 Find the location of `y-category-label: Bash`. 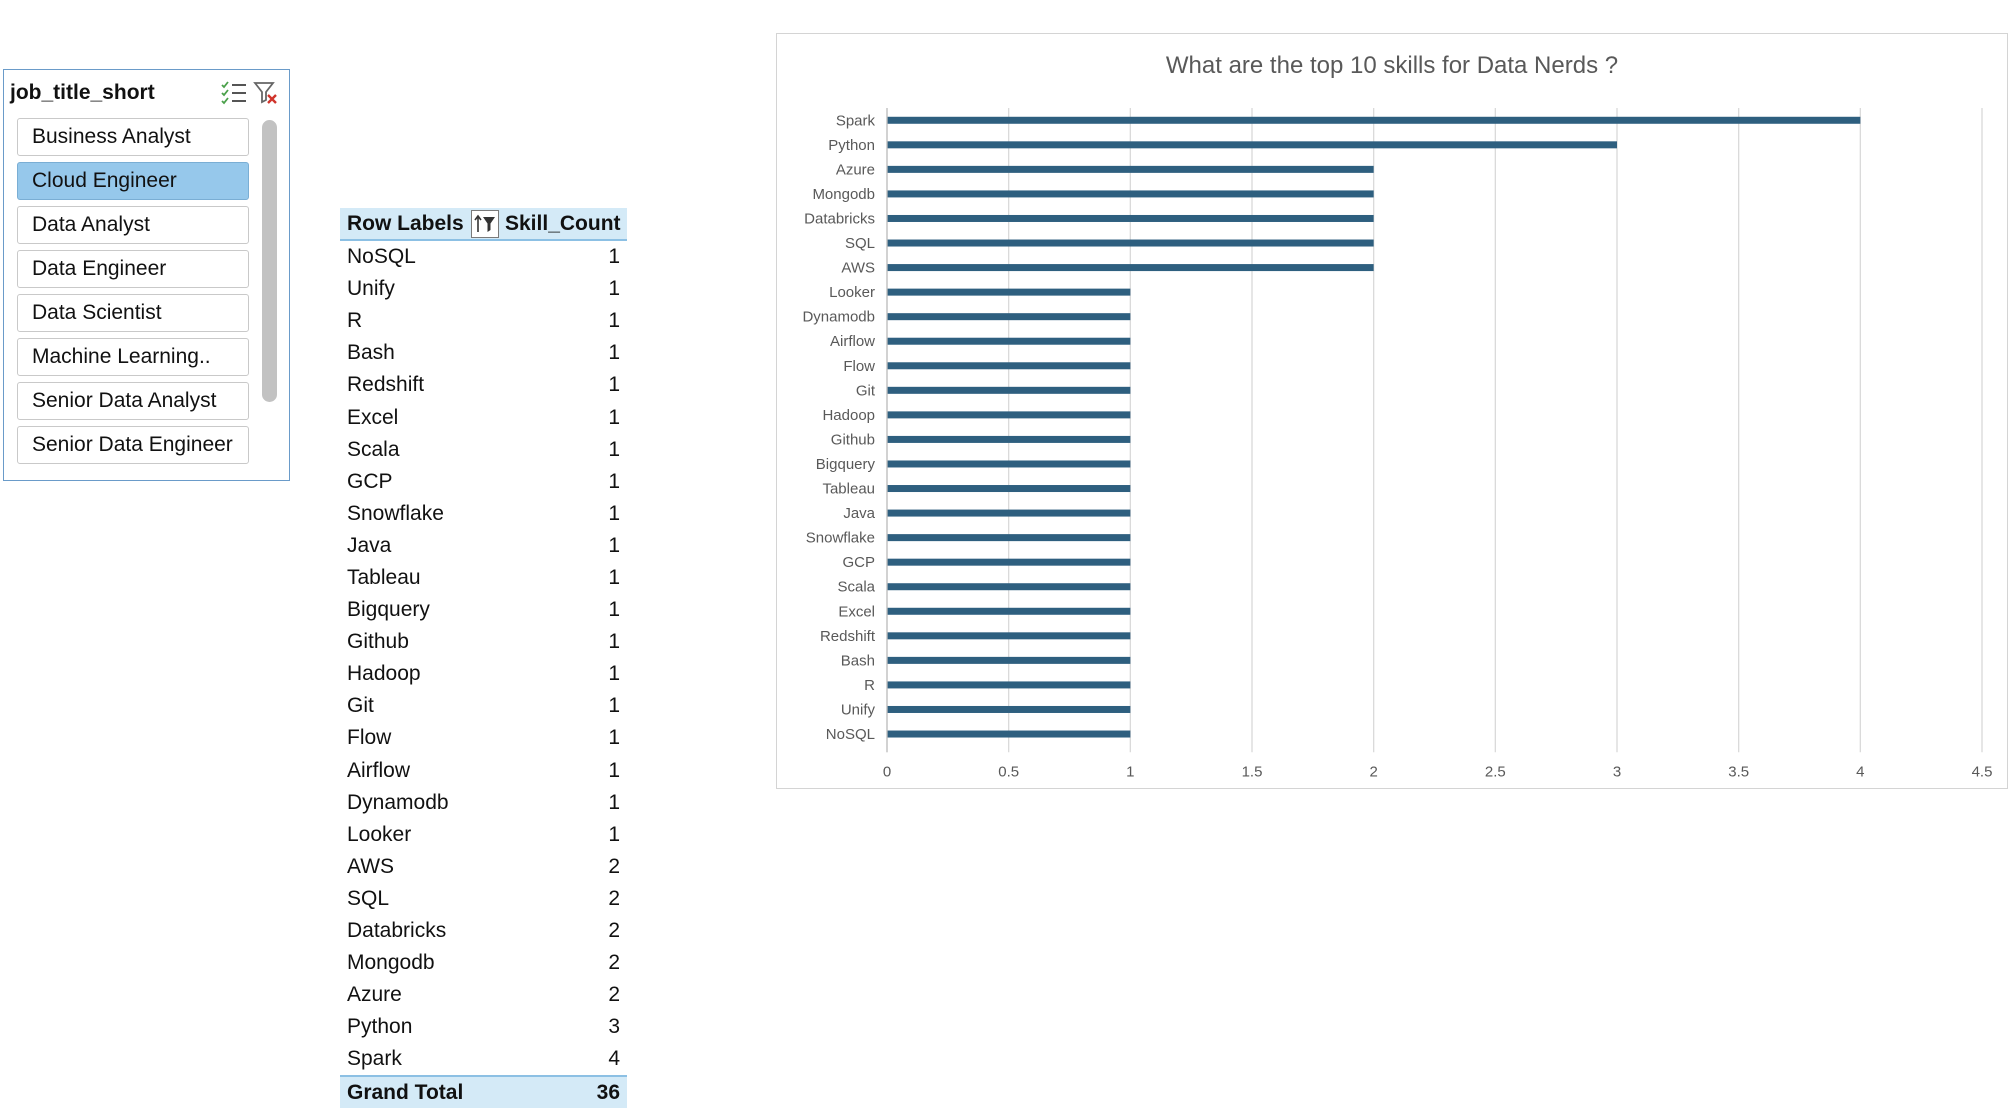

y-category-label: Bash is located at coordinates (858, 660).